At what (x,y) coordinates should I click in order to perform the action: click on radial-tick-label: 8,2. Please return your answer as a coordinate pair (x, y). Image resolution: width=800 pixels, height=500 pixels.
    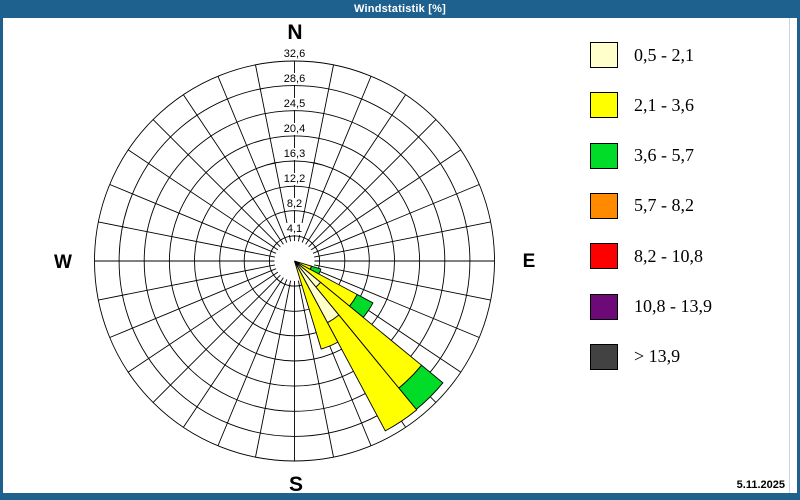
    Looking at the image, I should click on (294, 203).